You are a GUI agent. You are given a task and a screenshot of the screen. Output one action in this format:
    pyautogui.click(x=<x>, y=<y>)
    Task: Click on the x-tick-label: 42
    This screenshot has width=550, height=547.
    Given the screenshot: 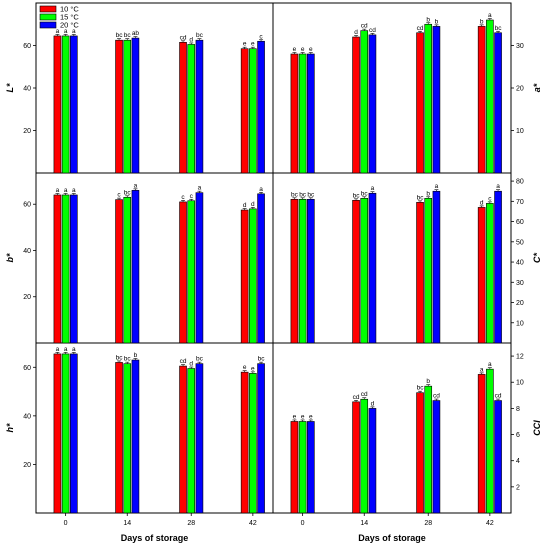 What is the action you would take?
    pyautogui.click(x=490, y=523)
    